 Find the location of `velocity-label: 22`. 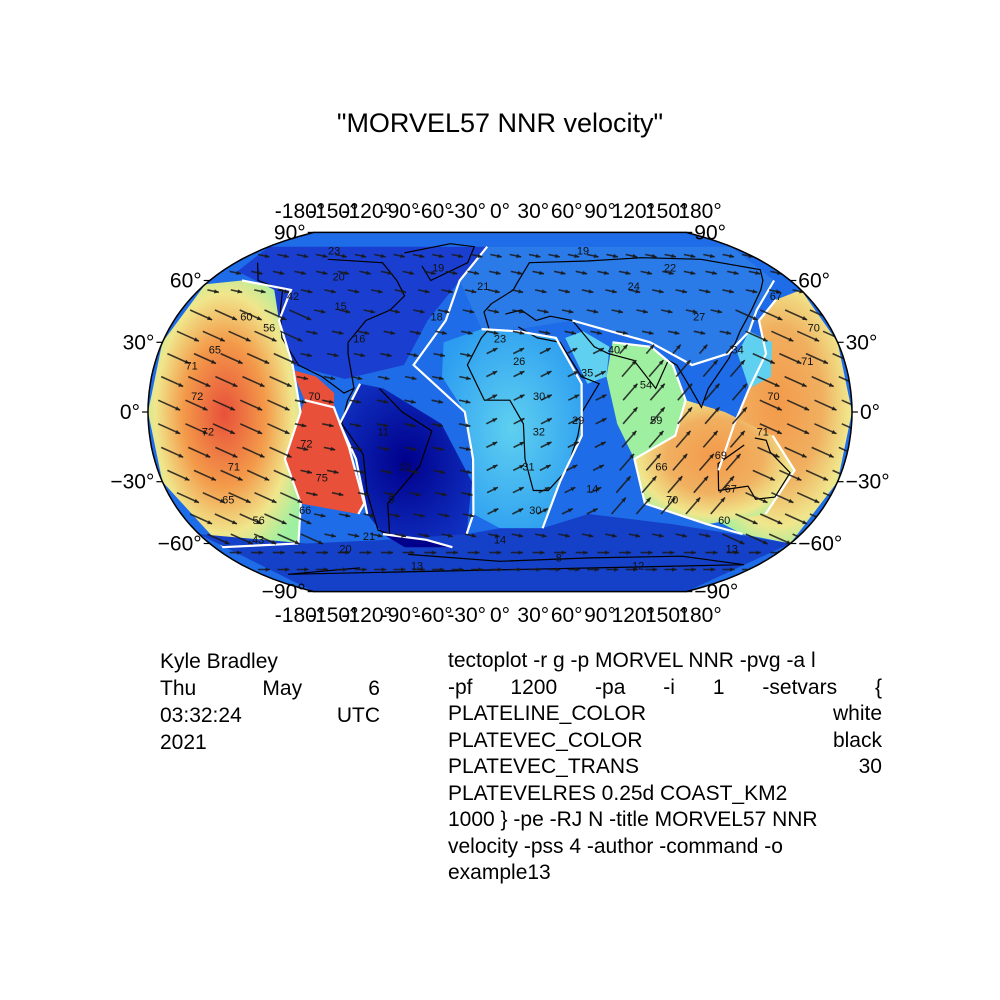

velocity-label: 22 is located at coordinates (670, 268).